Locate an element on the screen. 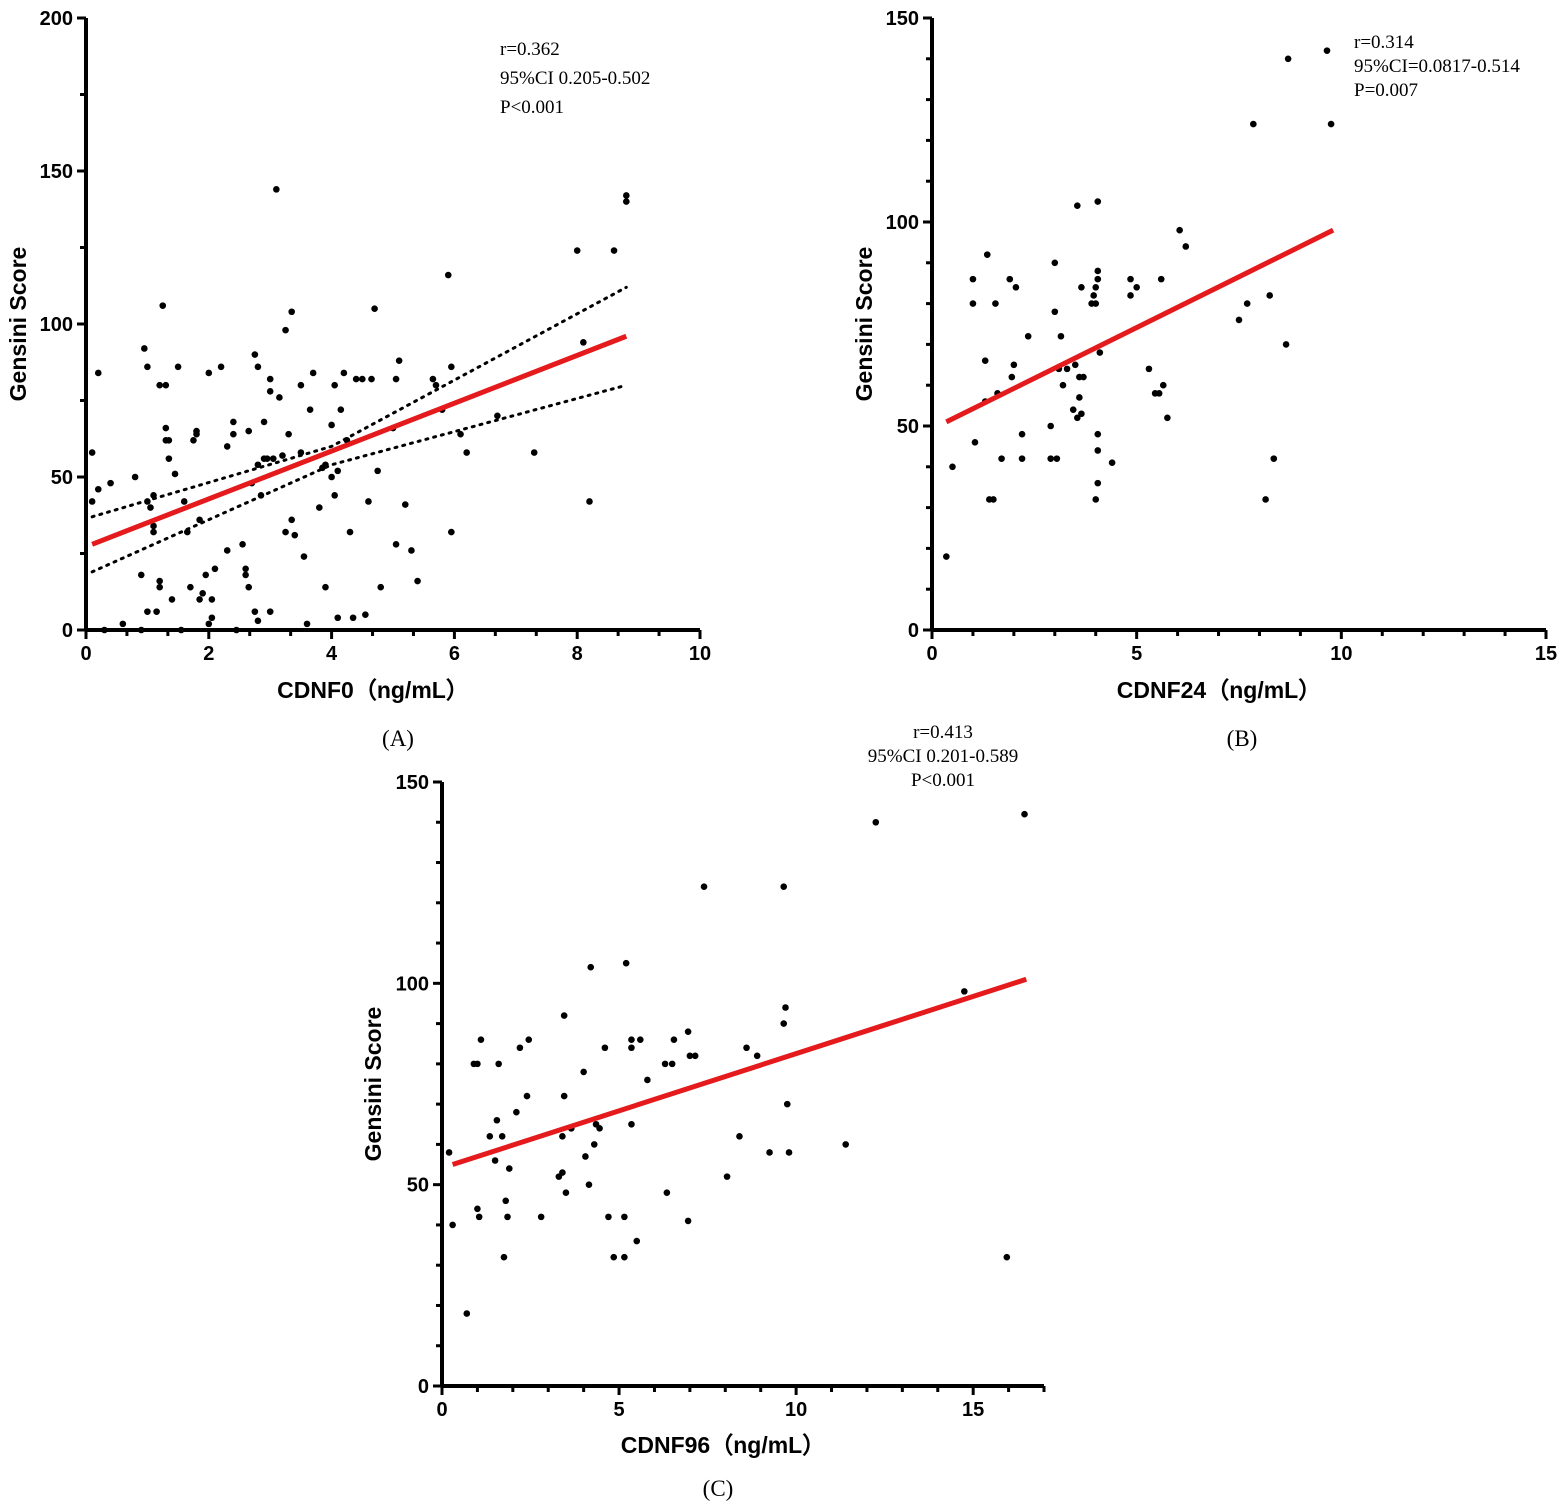 The width and height of the screenshot is (1563, 1508). ci-upper-band-line is located at coordinates (359, 402).